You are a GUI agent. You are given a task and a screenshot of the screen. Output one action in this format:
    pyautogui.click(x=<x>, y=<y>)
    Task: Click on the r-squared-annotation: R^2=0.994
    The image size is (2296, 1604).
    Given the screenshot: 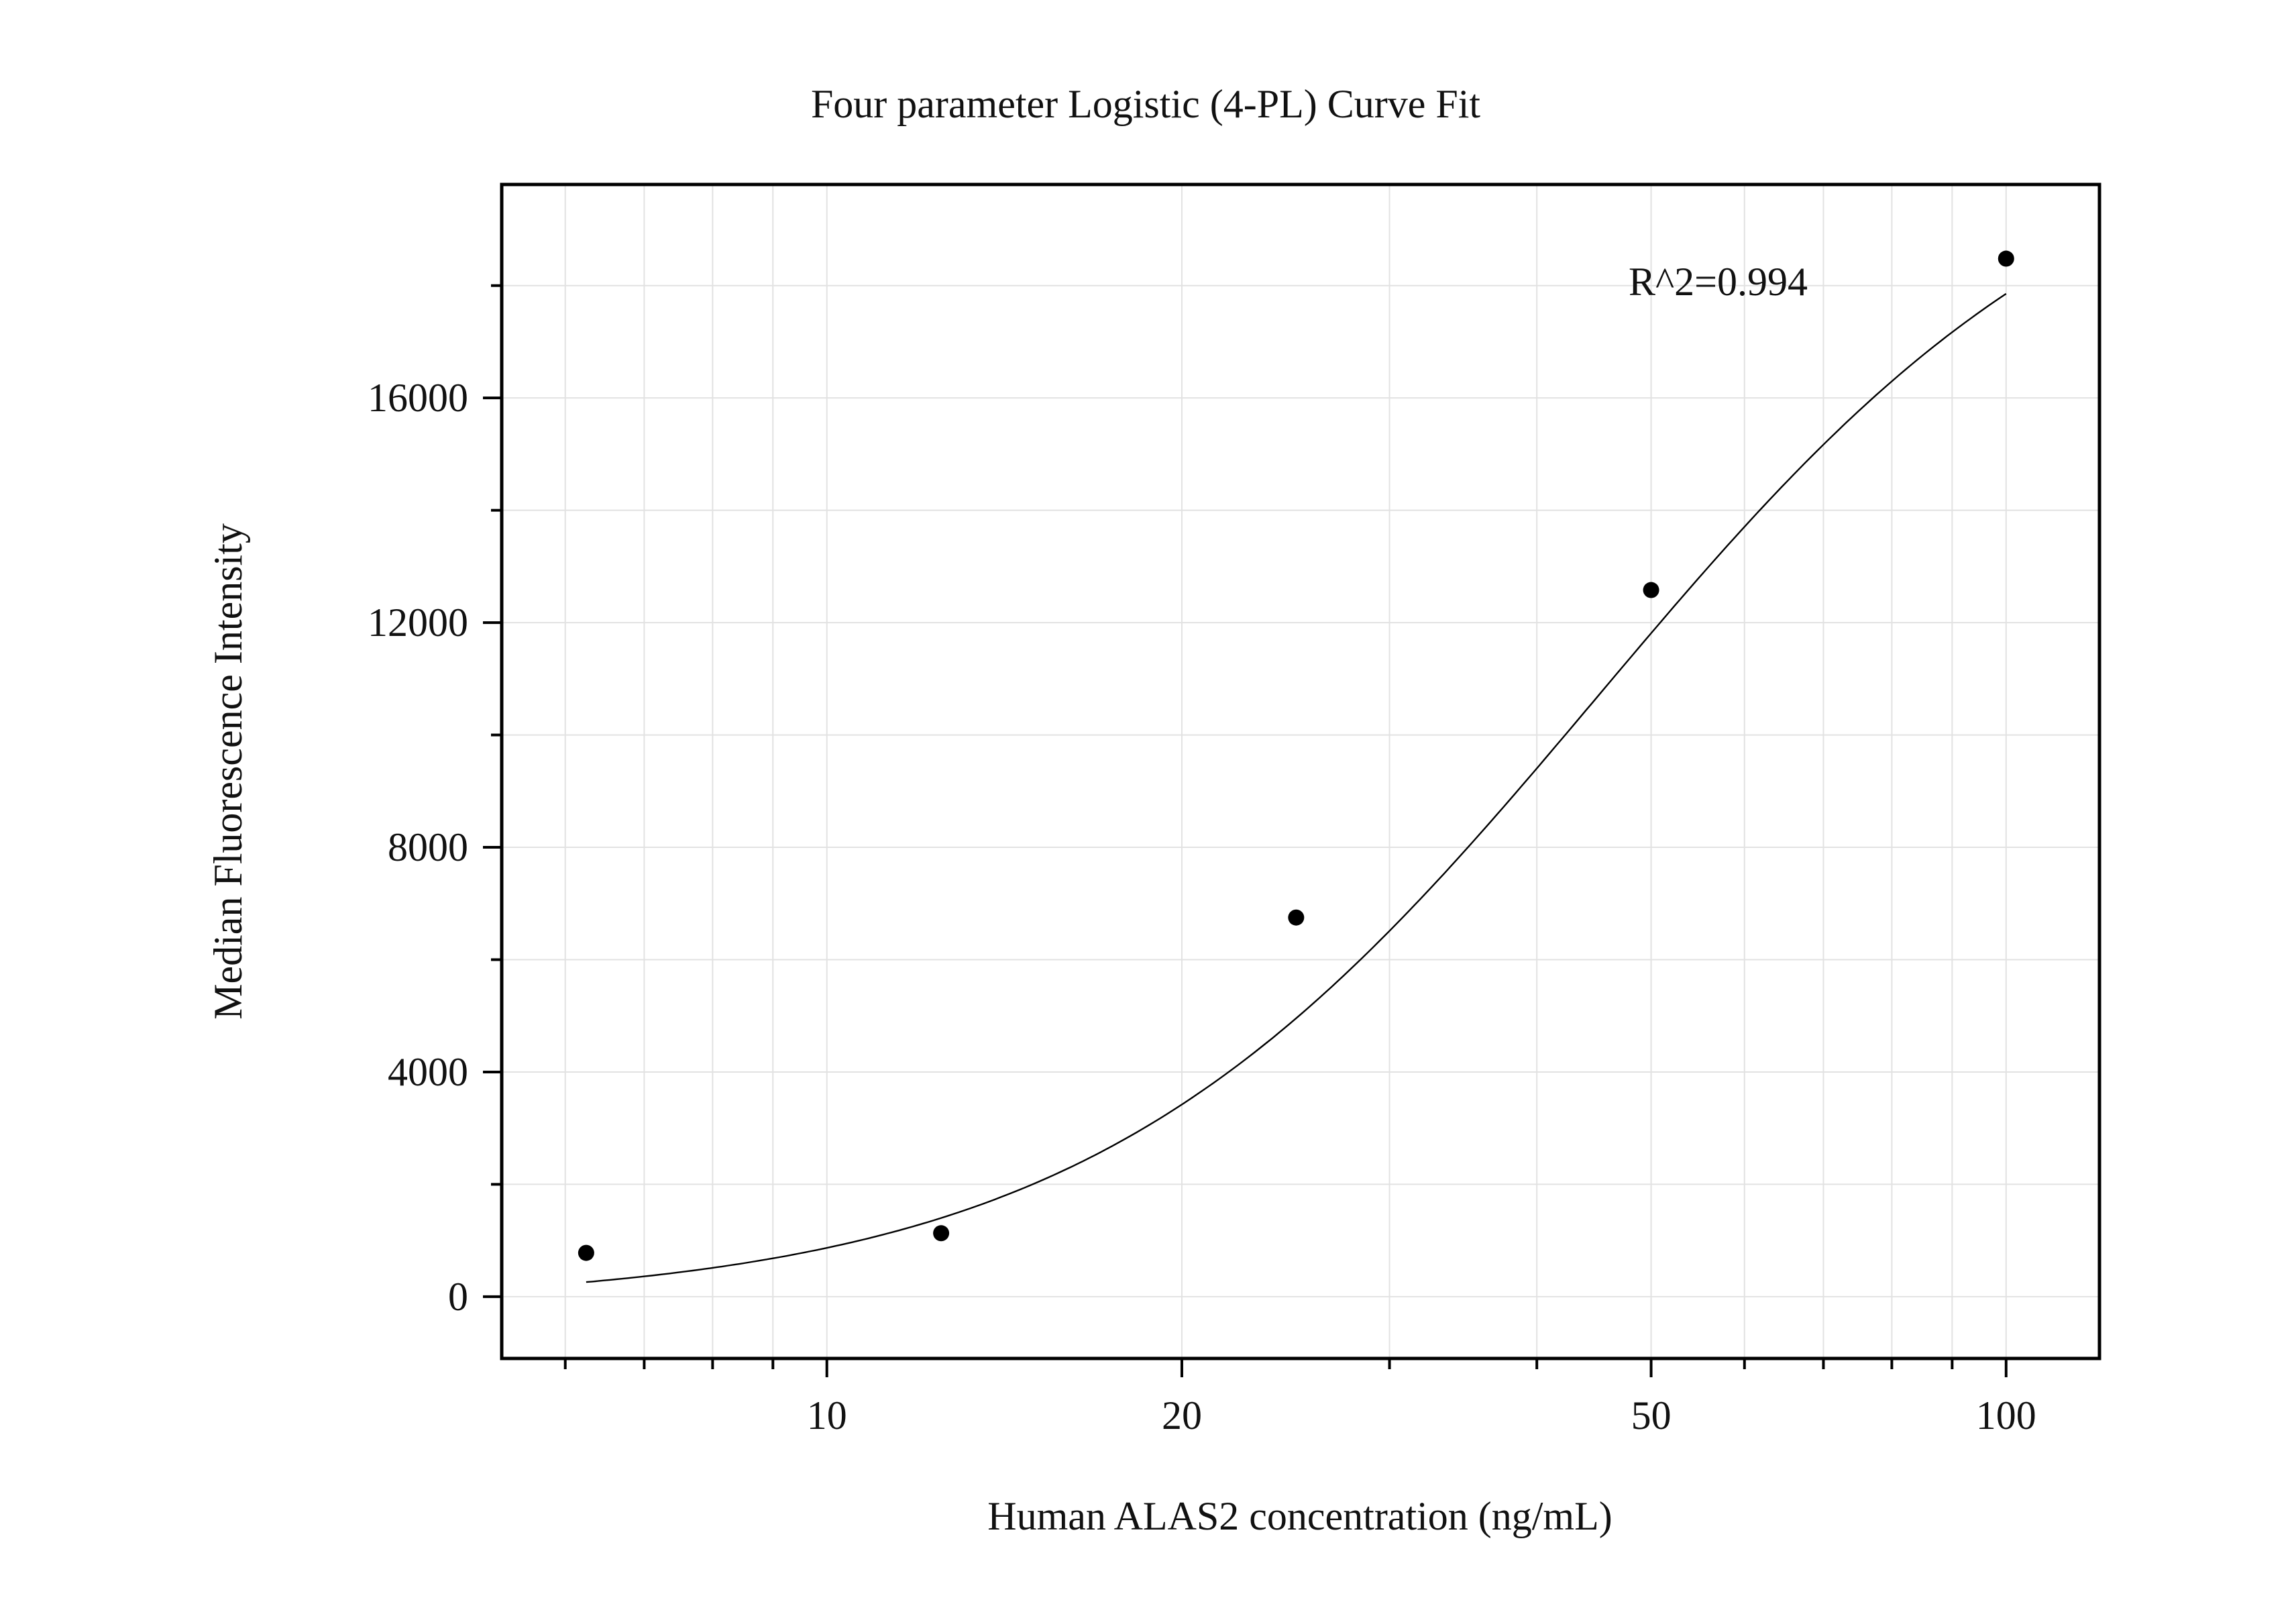 What is the action you would take?
    pyautogui.click(x=1718, y=282)
    